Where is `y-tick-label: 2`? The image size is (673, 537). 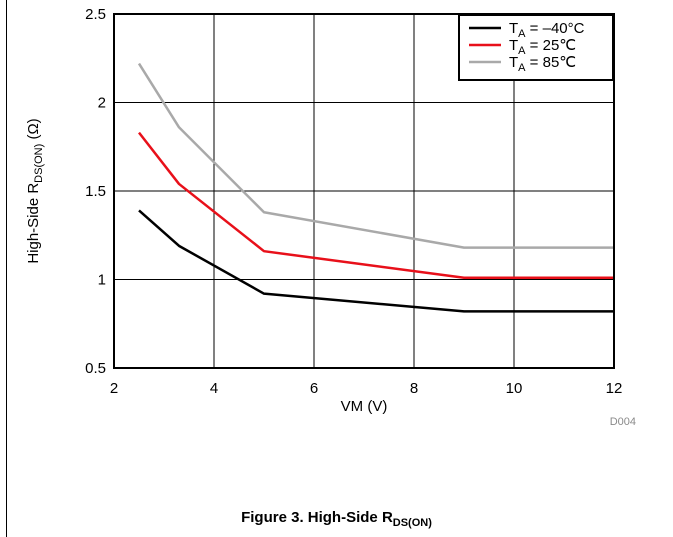
y-tick-label: 2 is located at coordinates (102, 103).